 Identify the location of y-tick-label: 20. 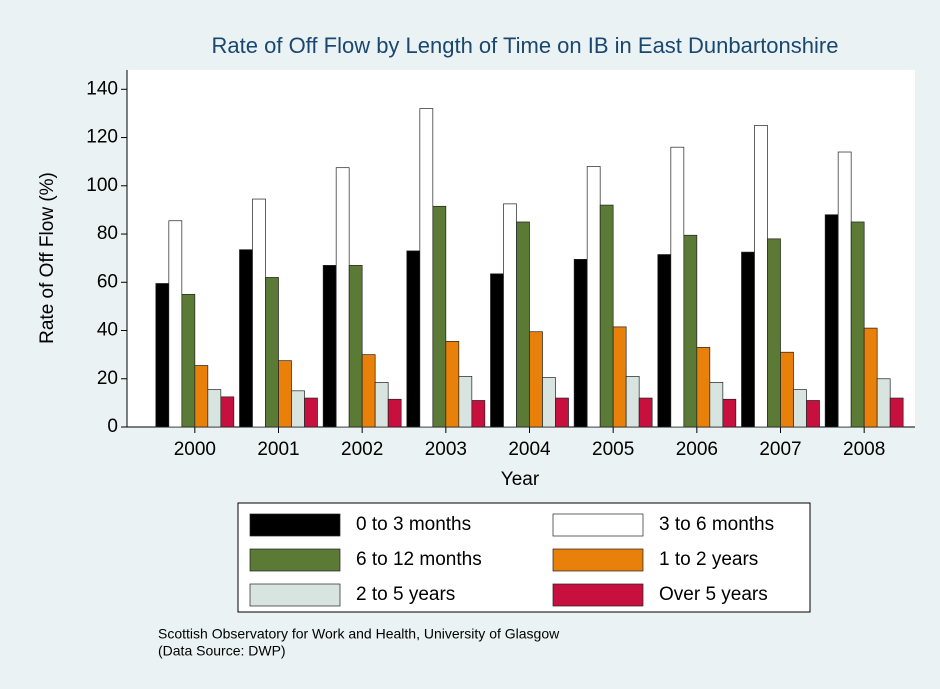
(107, 378).